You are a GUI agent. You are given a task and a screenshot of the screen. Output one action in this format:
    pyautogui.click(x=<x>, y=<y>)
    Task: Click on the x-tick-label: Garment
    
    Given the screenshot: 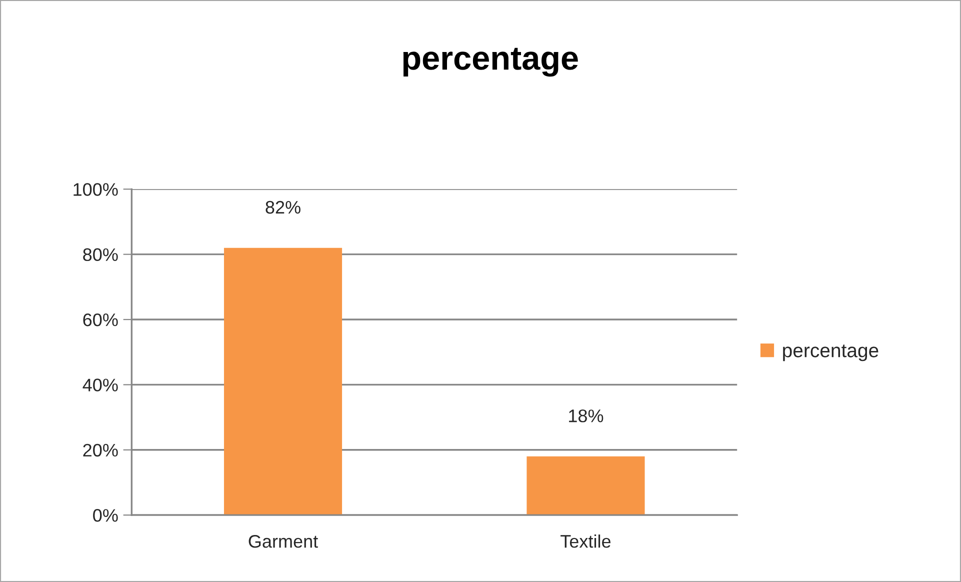 What is the action you would take?
    pyautogui.click(x=283, y=541)
    